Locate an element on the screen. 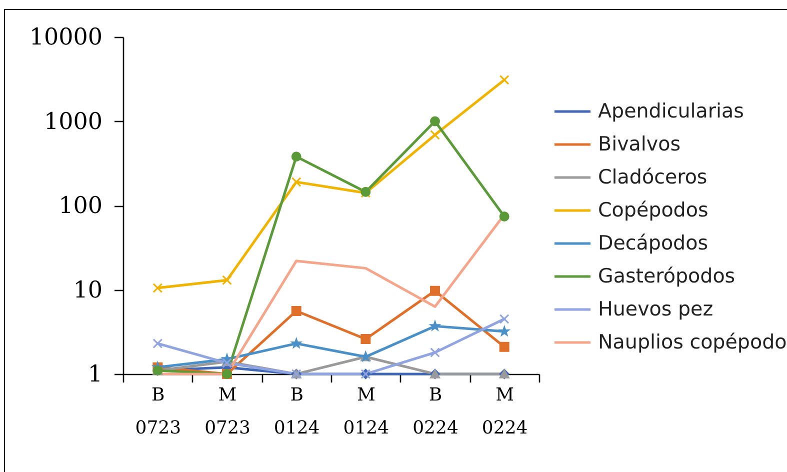 The image size is (787, 472). y-tick-label: 10000 is located at coordinates (65, 37).